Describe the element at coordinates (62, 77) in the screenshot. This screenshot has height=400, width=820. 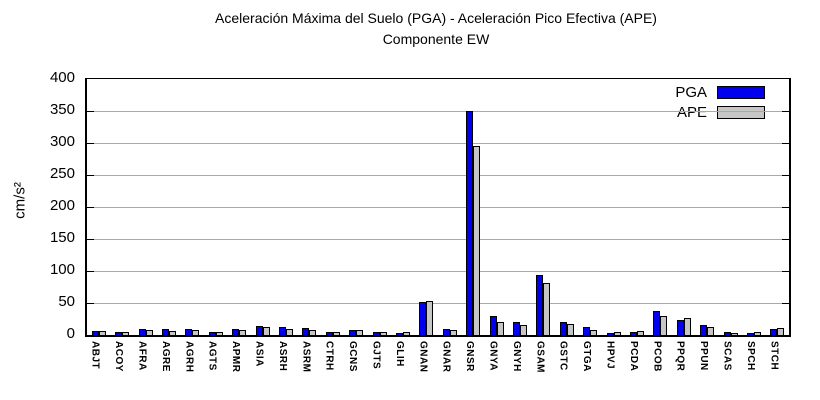
I see `y-tick-label-400: 400` at that location.